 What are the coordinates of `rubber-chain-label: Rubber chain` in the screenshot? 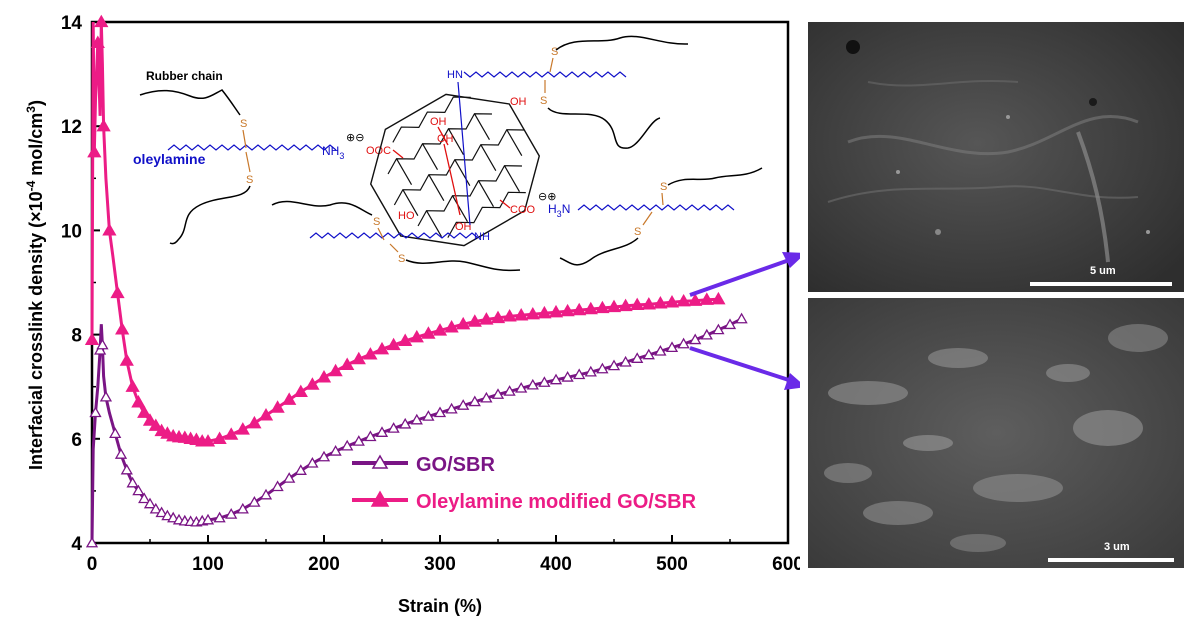 It's located at (184, 76).